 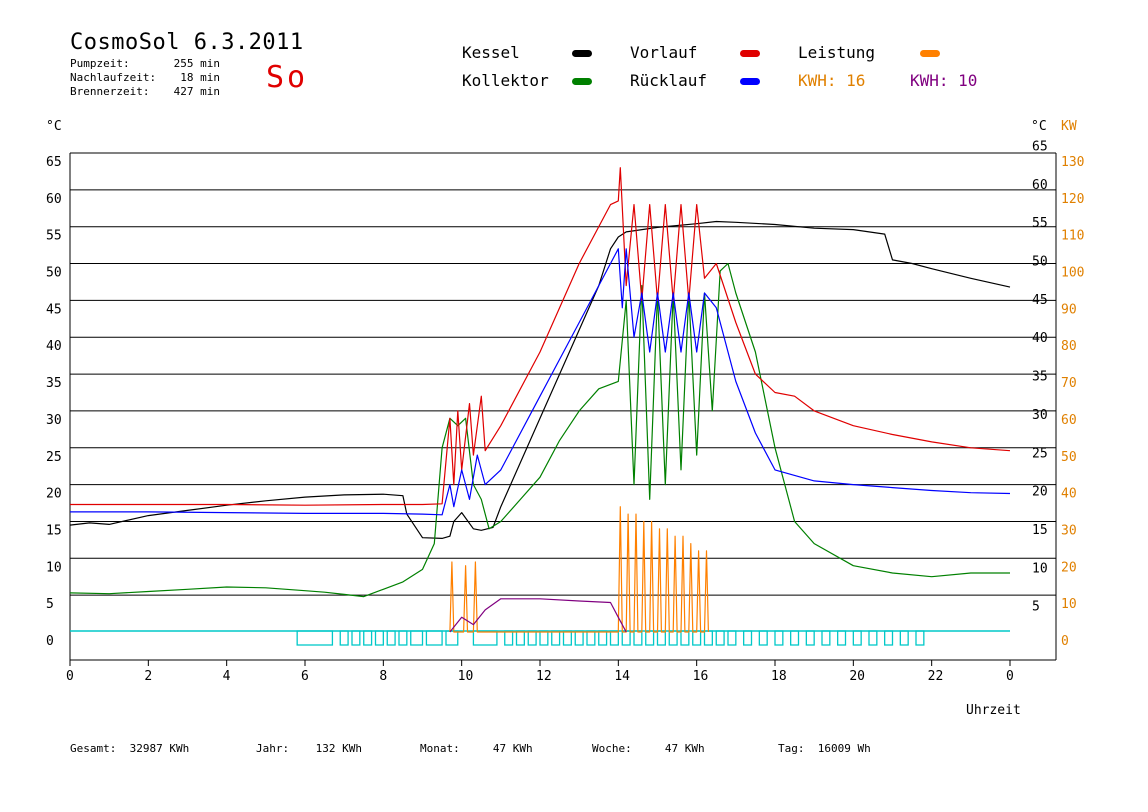 What do you see at coordinates (273, 748) in the screenshot?
I see `footer-label: Jahr:` at bounding box center [273, 748].